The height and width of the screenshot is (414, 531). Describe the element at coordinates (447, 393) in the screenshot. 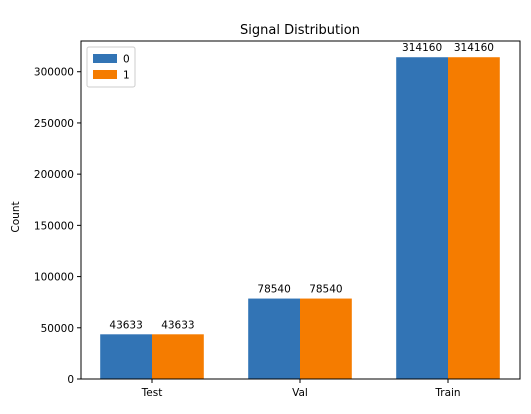

I see `x-tick-label: Train` at that location.